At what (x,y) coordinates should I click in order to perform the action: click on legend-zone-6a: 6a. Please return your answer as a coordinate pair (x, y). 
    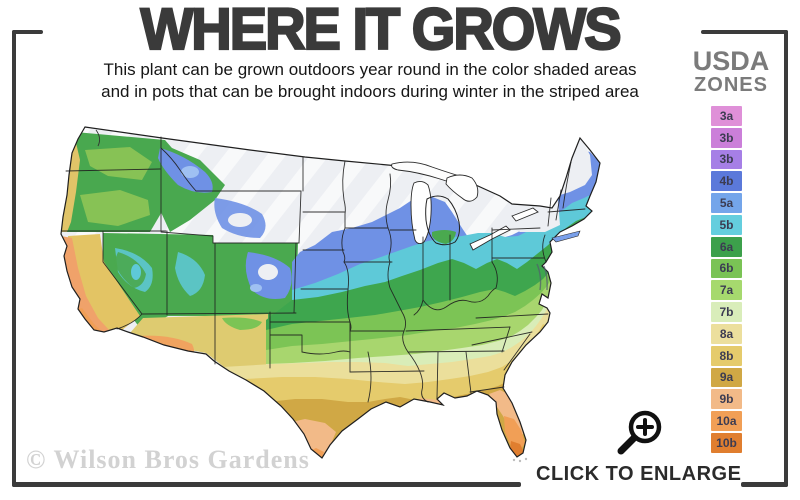
    Looking at the image, I should click on (726, 246).